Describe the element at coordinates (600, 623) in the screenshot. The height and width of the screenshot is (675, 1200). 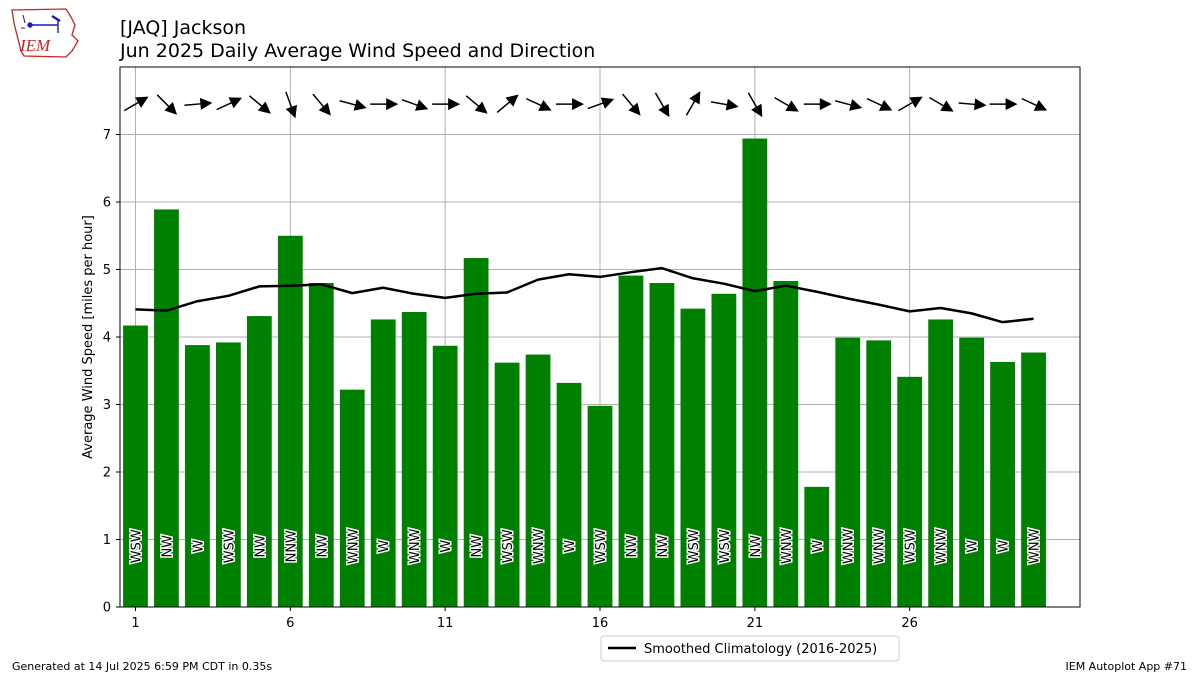
I see `x-tick-label: 16` at that location.